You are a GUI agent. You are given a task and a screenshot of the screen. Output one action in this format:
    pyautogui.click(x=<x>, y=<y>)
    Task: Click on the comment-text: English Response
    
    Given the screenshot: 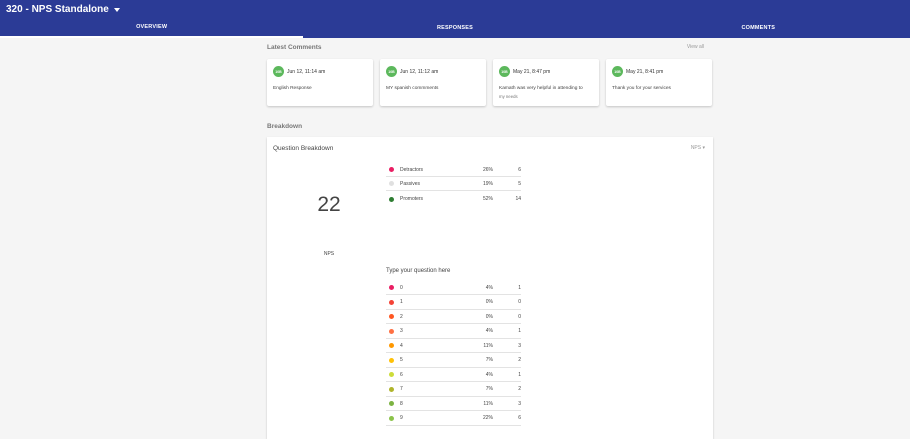 What is the action you would take?
    pyautogui.click(x=292, y=88)
    